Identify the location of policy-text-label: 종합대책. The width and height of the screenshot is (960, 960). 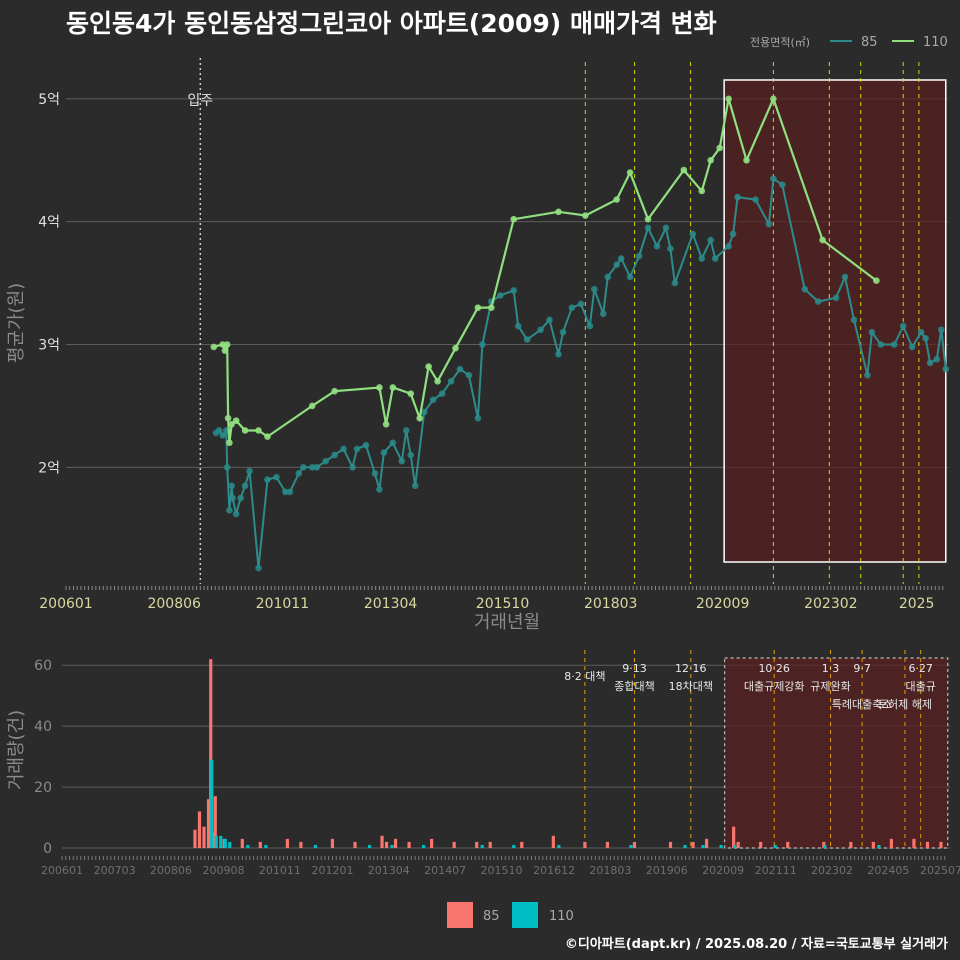
(634, 686).